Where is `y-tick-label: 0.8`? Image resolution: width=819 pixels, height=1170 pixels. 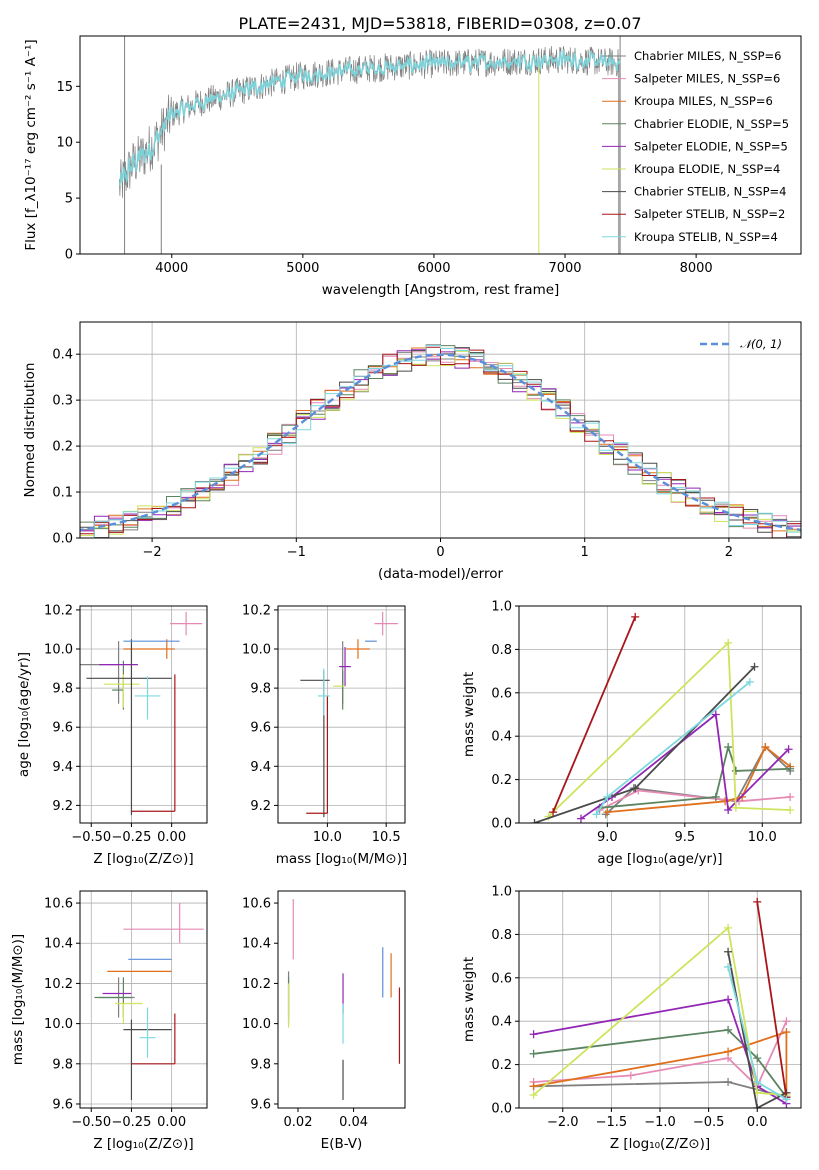 y-tick-label: 0.8 is located at coordinates (501, 935).